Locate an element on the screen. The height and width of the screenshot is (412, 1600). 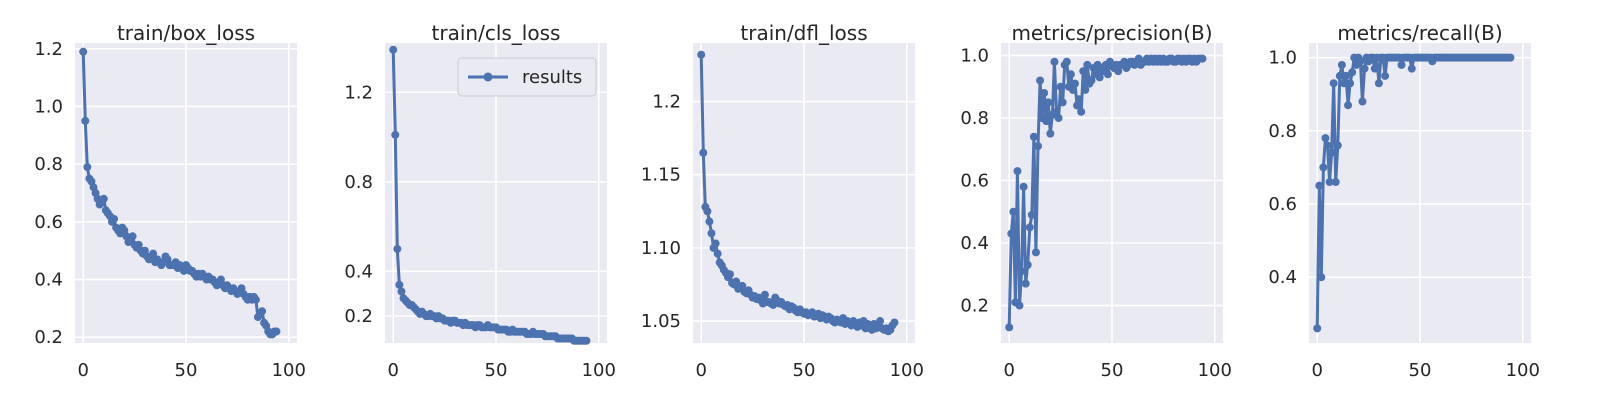
y-tick-label: 1.10 is located at coordinates (661, 248).